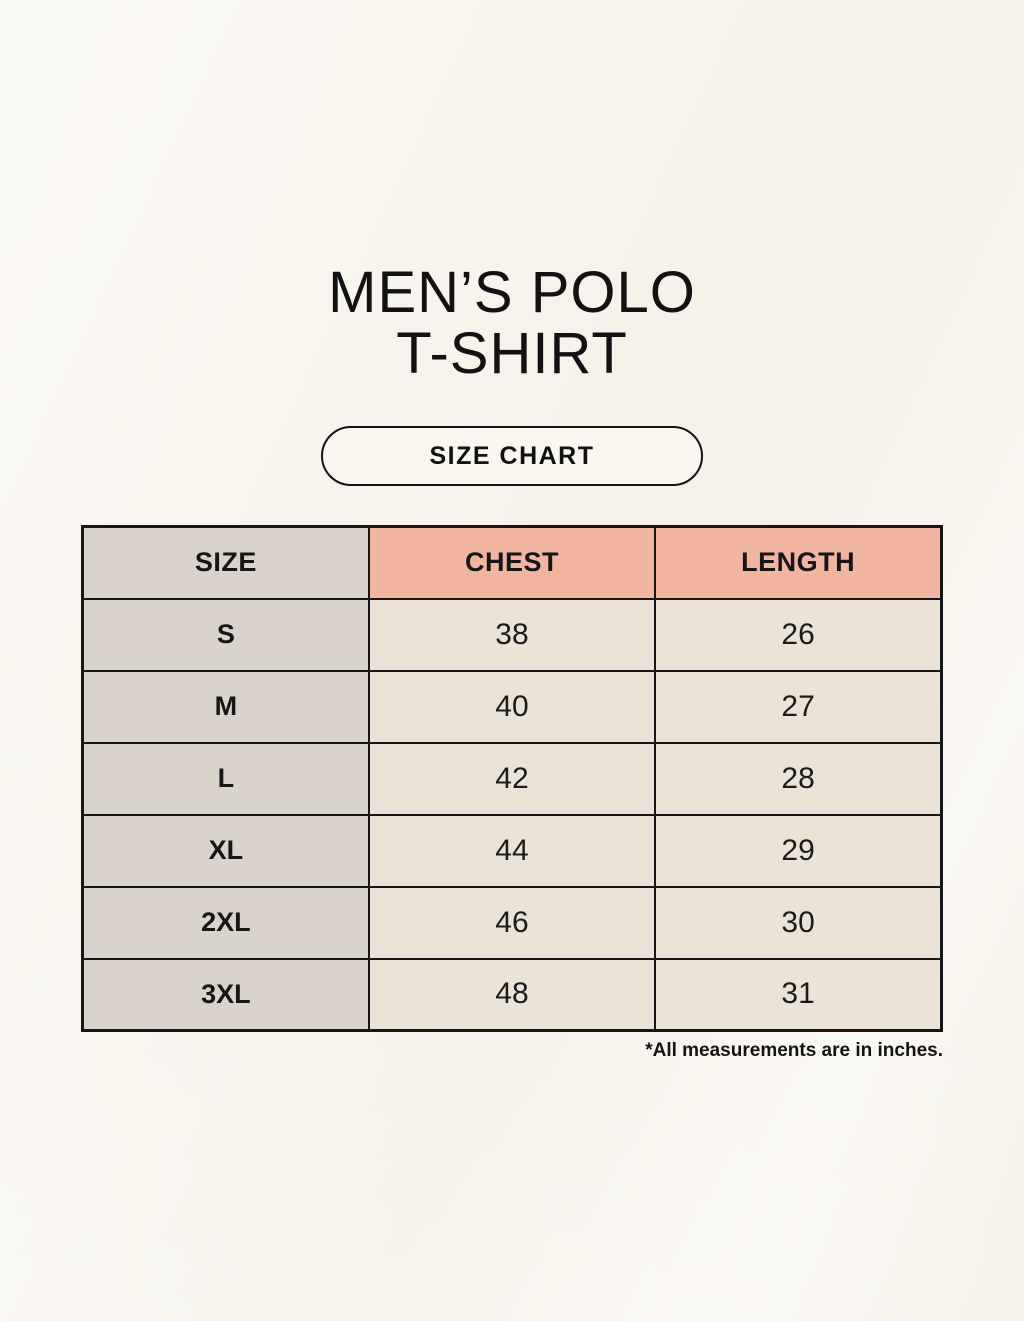 Image resolution: width=1024 pixels, height=1321 pixels. I want to click on length-value: 27, so click(798, 706).